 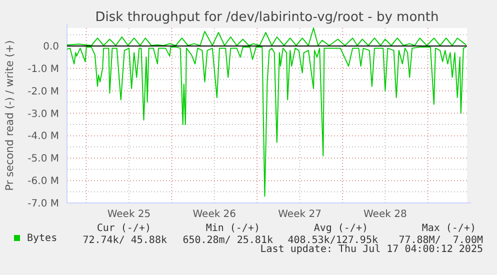 What do you see at coordinates (129, 214) in the screenshot?
I see `x-tick-label: Week 25` at bounding box center [129, 214].